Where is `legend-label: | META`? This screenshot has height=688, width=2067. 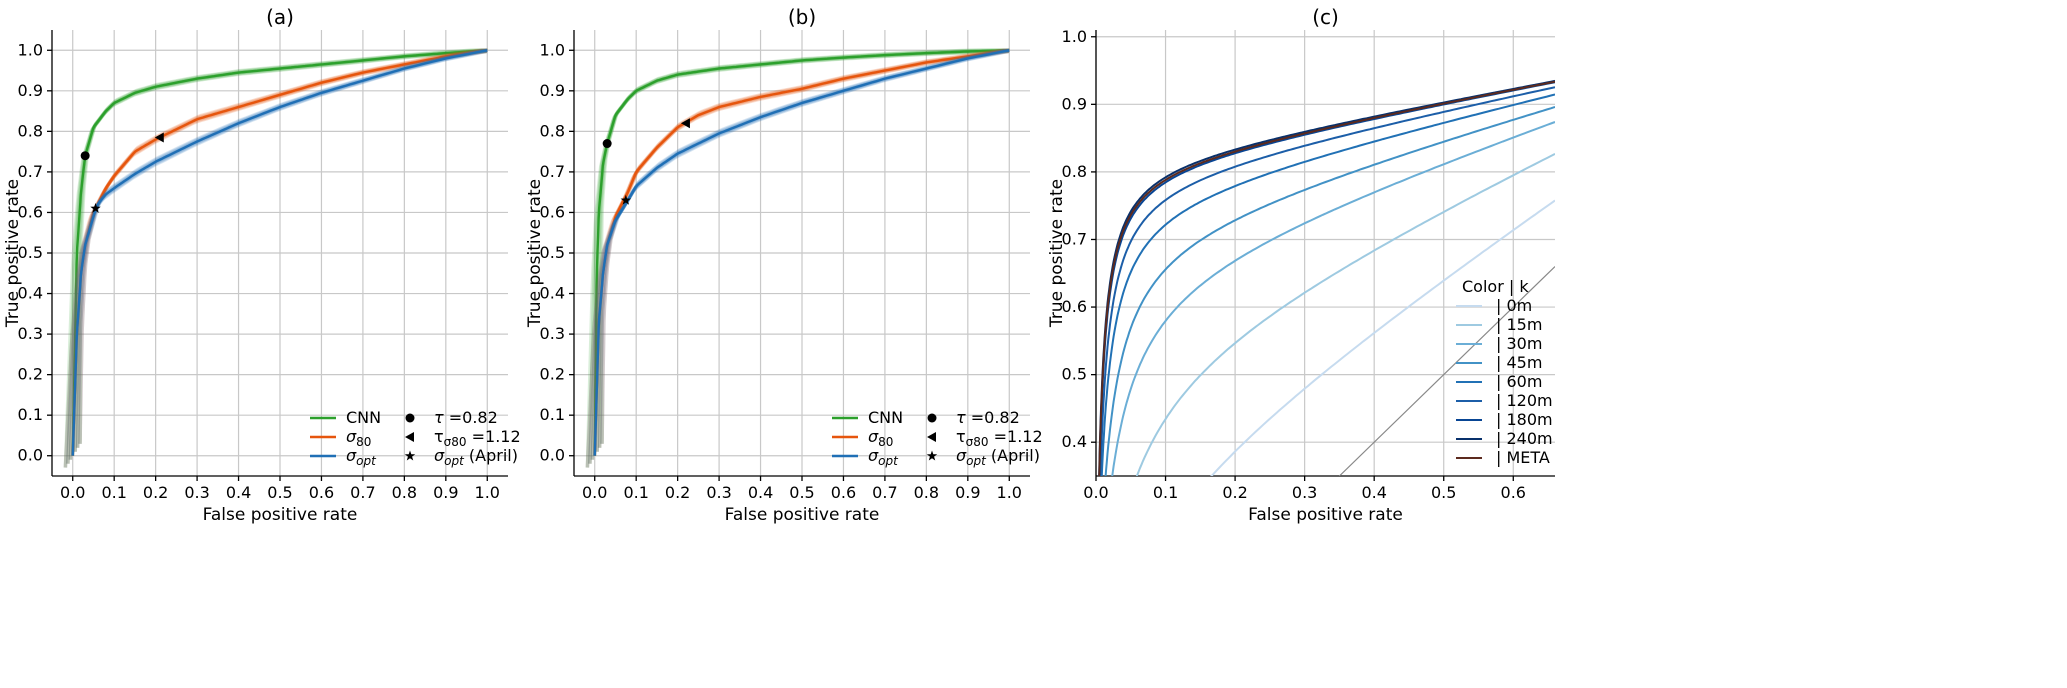 legend-label: | META is located at coordinates (1523, 457).